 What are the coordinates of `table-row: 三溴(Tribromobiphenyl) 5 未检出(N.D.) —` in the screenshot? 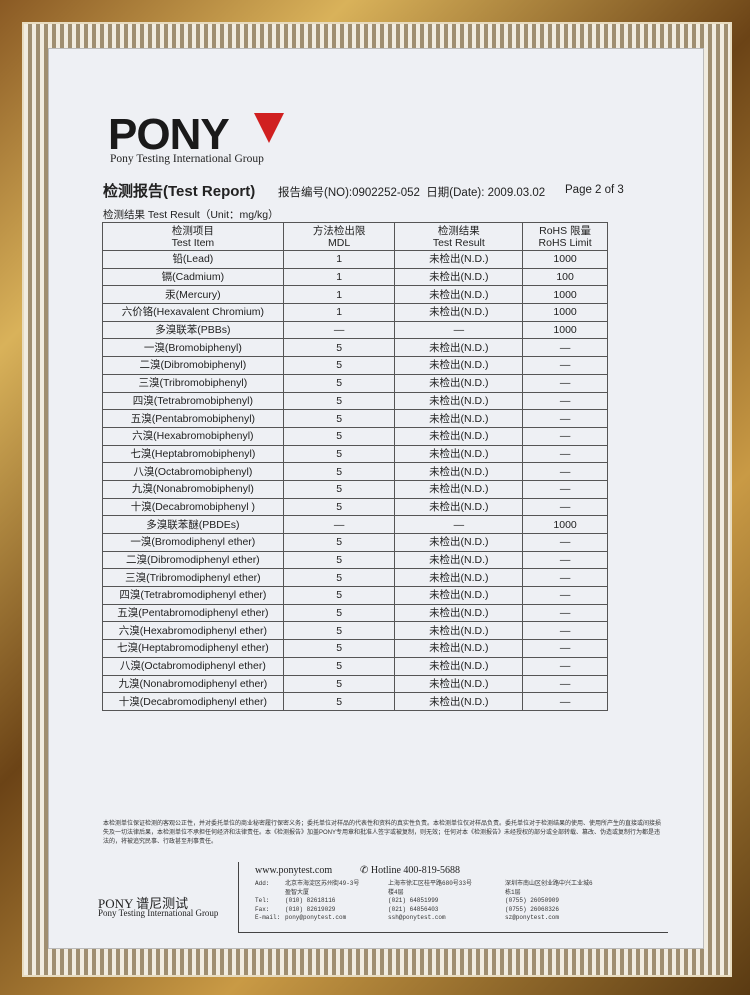 It's located at (355, 383).